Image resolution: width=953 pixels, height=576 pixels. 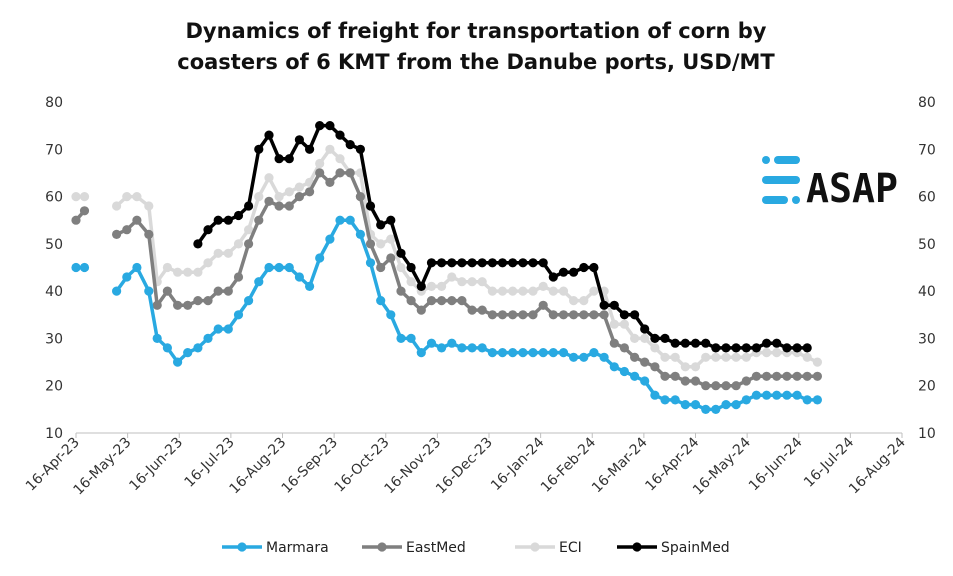 I want to click on y-tick-right: 20, so click(x=927, y=387).